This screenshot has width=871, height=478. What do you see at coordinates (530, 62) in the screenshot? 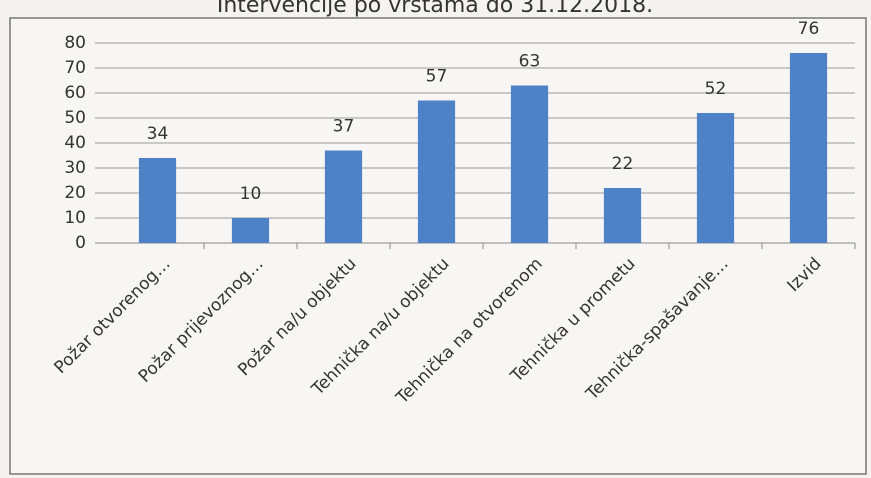
I see `data-label: 63` at bounding box center [530, 62].